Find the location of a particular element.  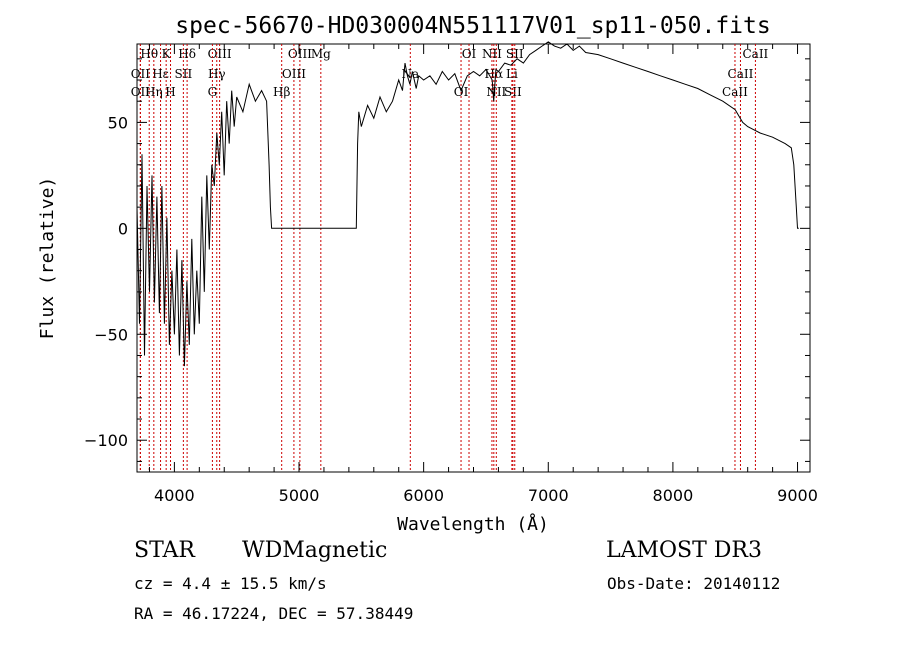

marker-label-11: G is located at coordinates (213, 92).